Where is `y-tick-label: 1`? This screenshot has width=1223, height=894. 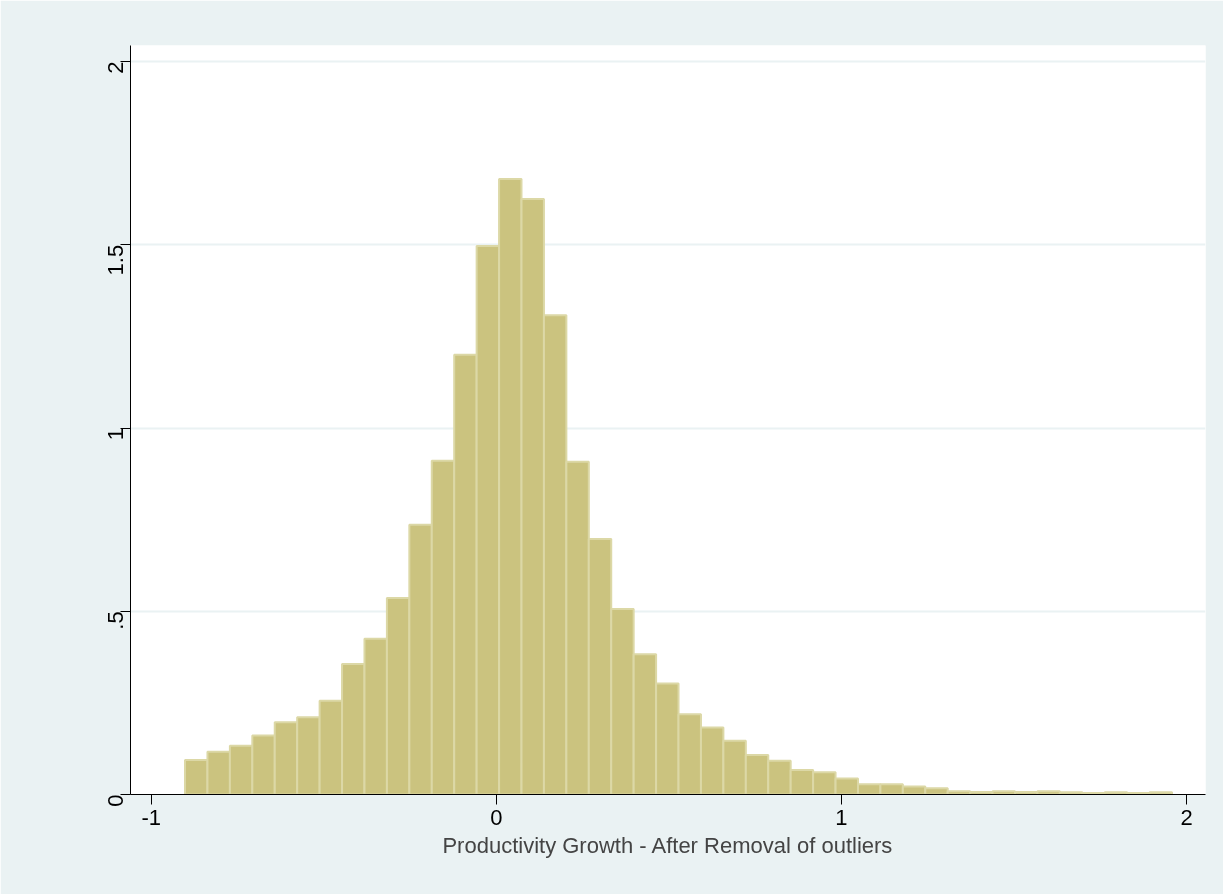
y-tick-label: 1 is located at coordinates (115, 434).